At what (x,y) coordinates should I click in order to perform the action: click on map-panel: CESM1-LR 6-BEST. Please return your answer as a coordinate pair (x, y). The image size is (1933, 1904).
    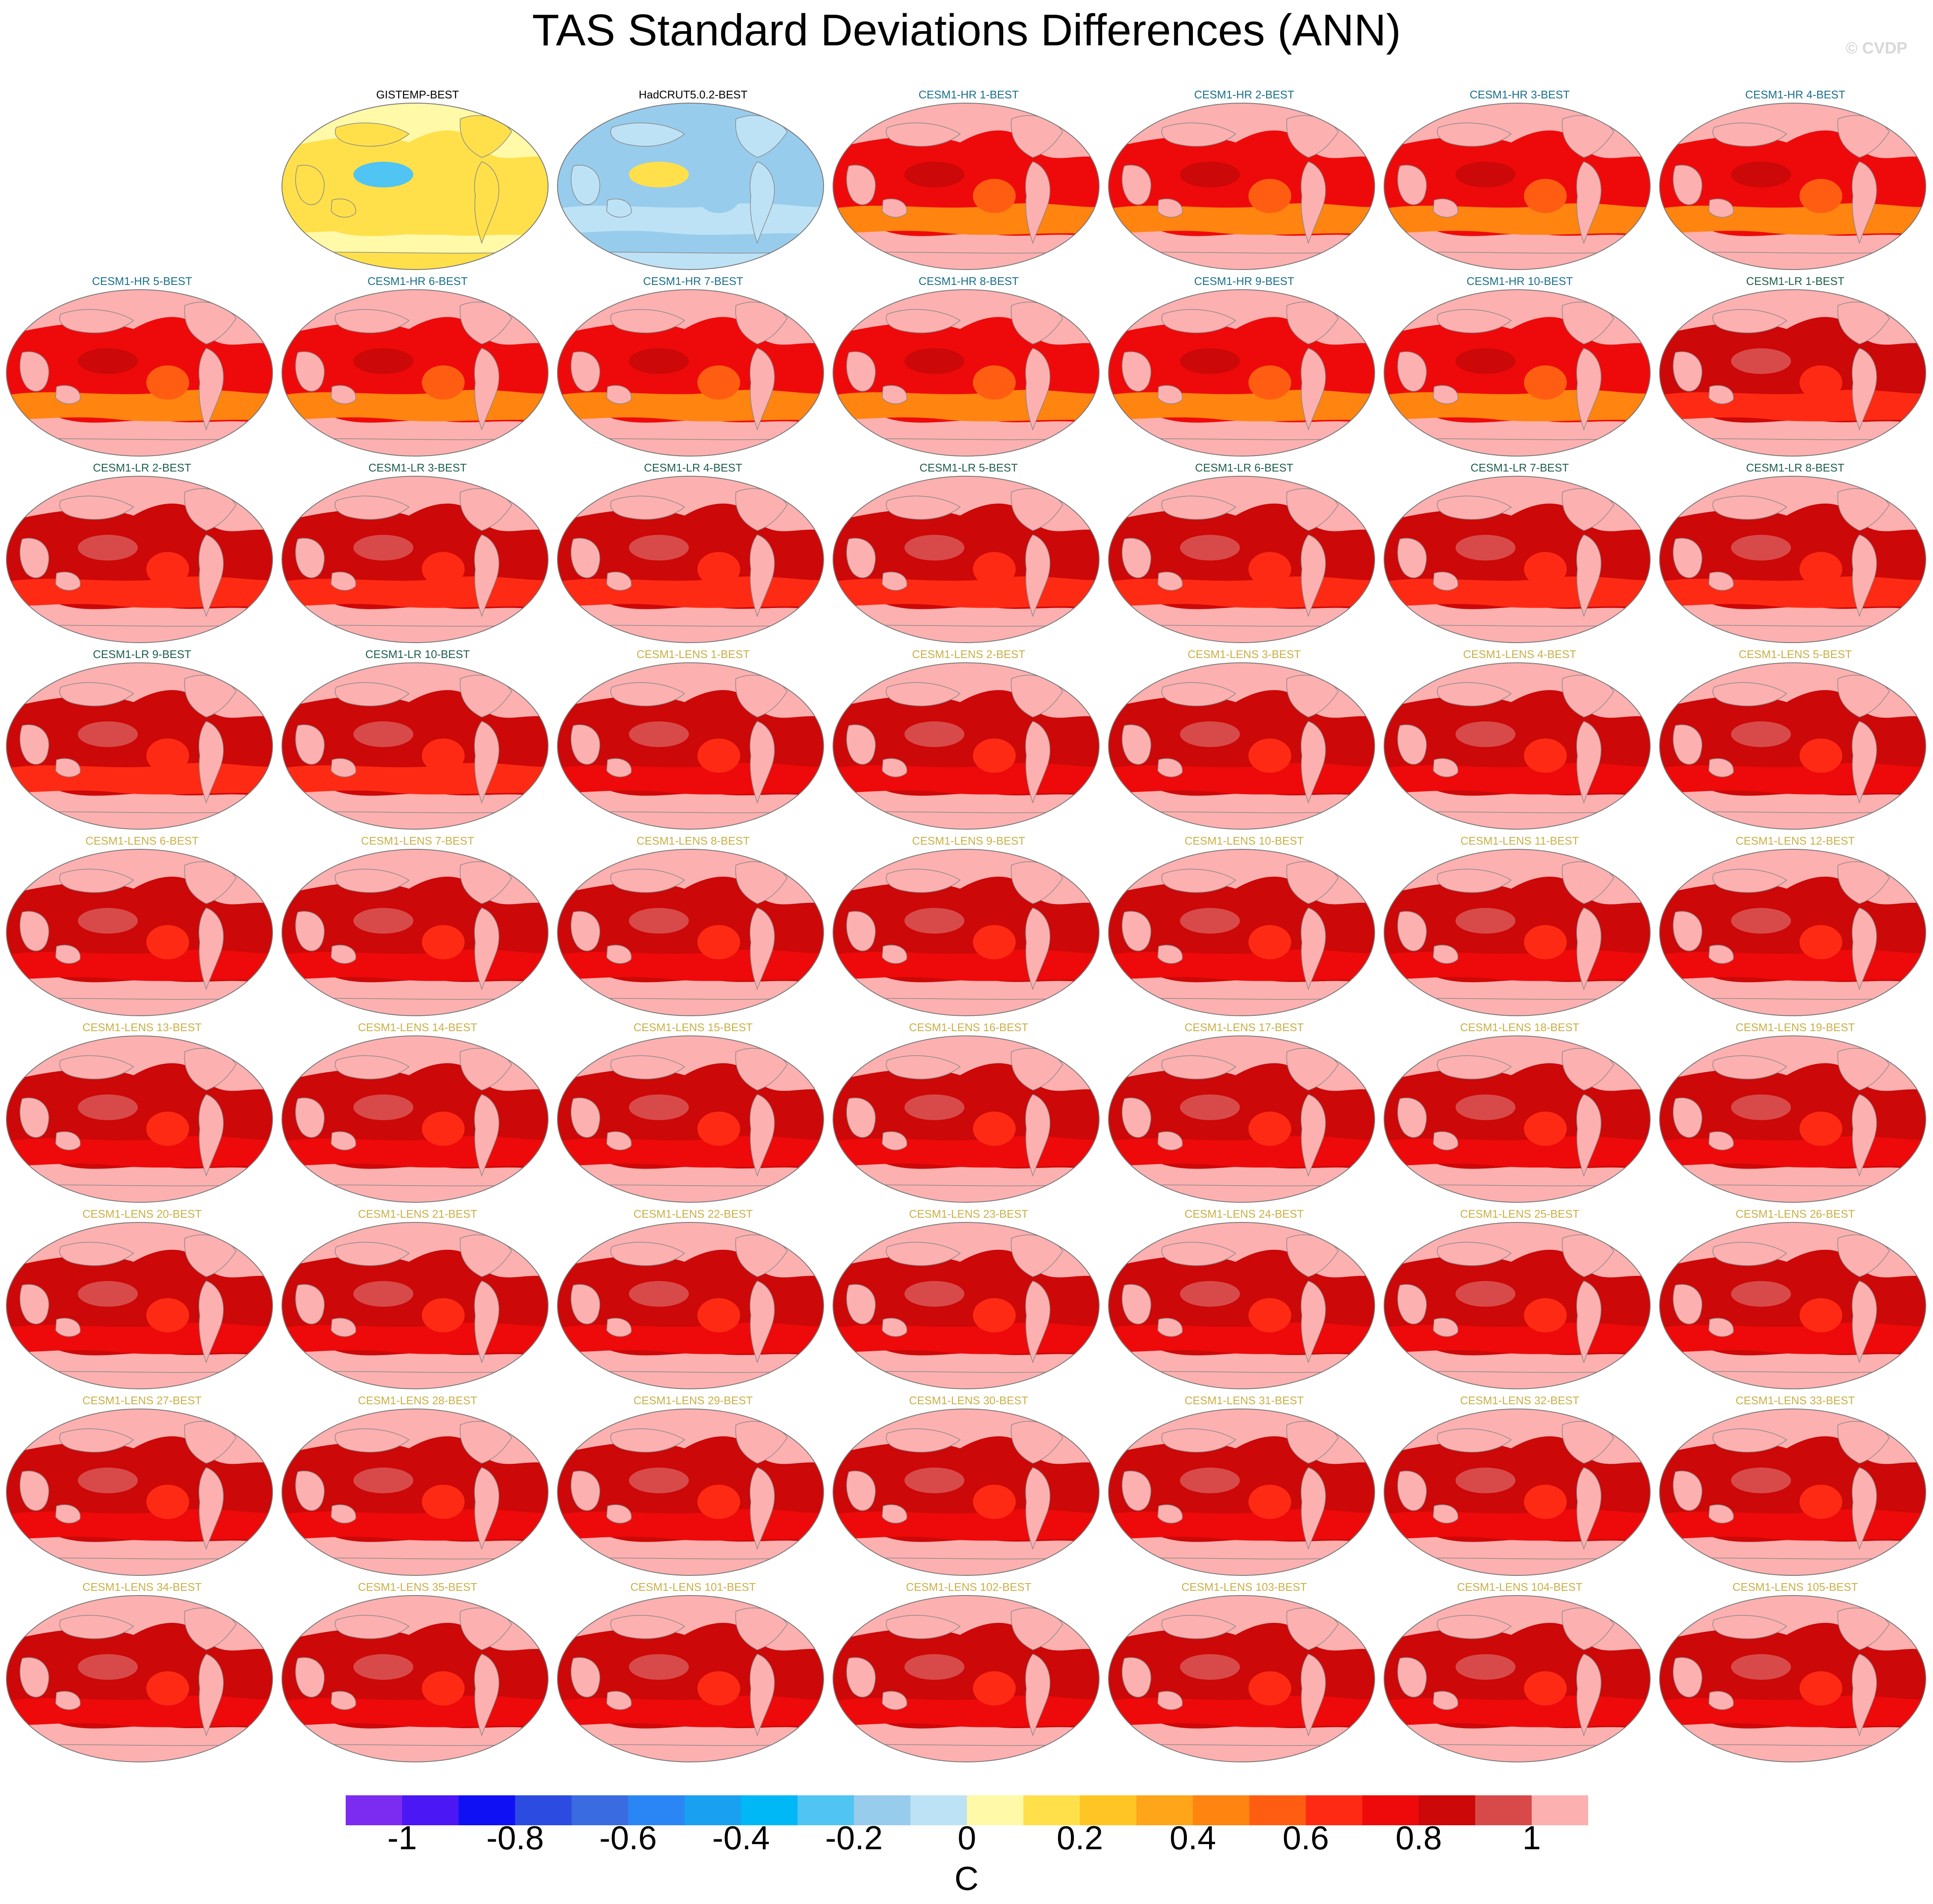
    Looking at the image, I should click on (1244, 554).